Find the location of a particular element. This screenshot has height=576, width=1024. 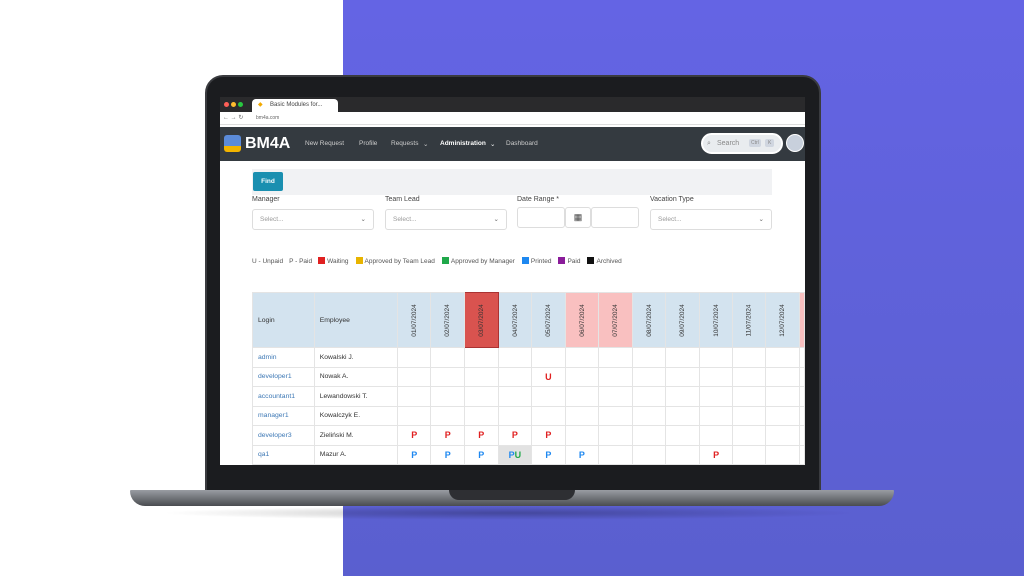

calendar-icon: ▦ is located at coordinates (578, 217).